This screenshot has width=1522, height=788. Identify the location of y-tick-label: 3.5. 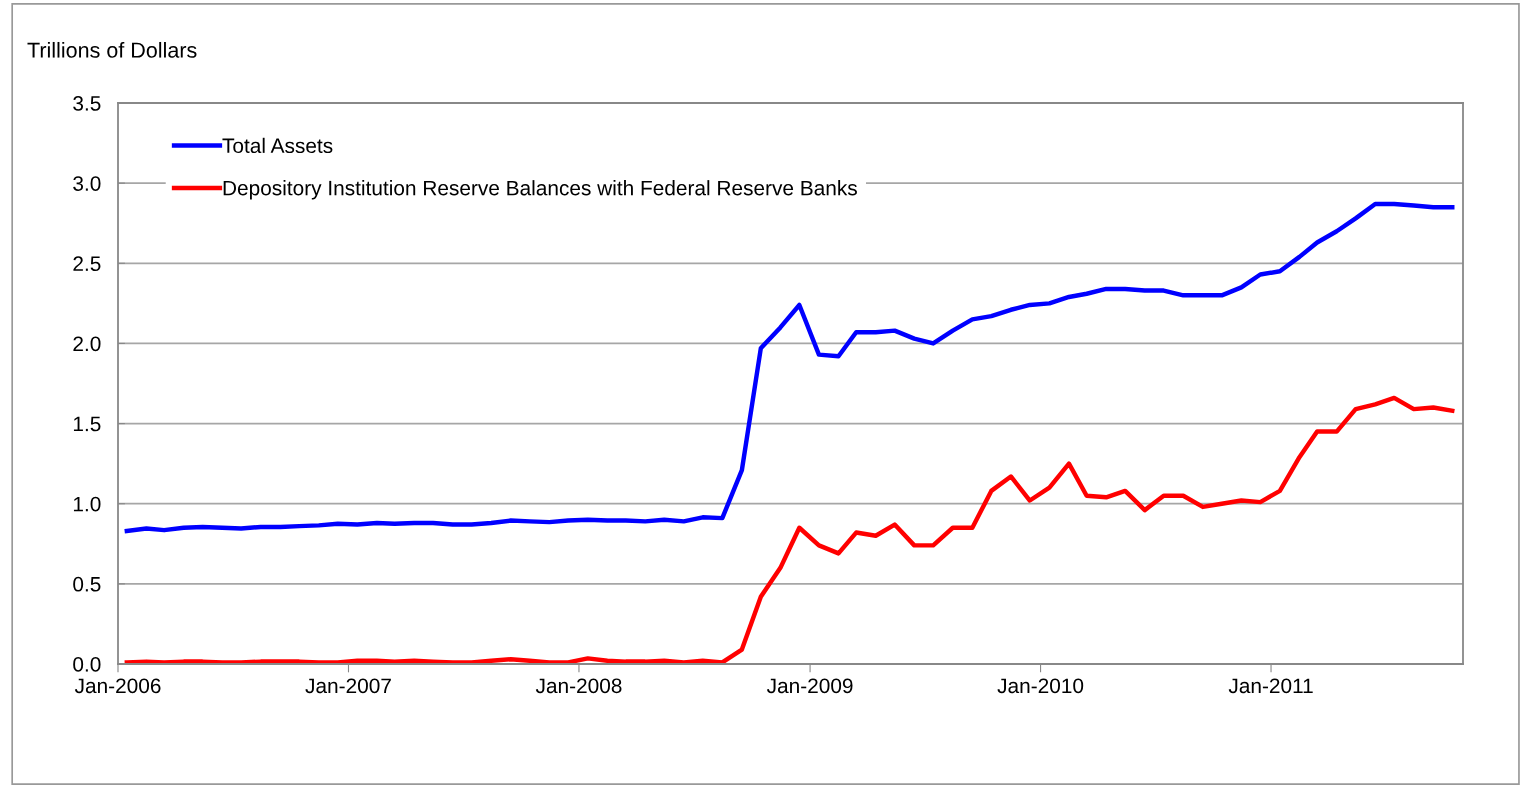
(87, 103).